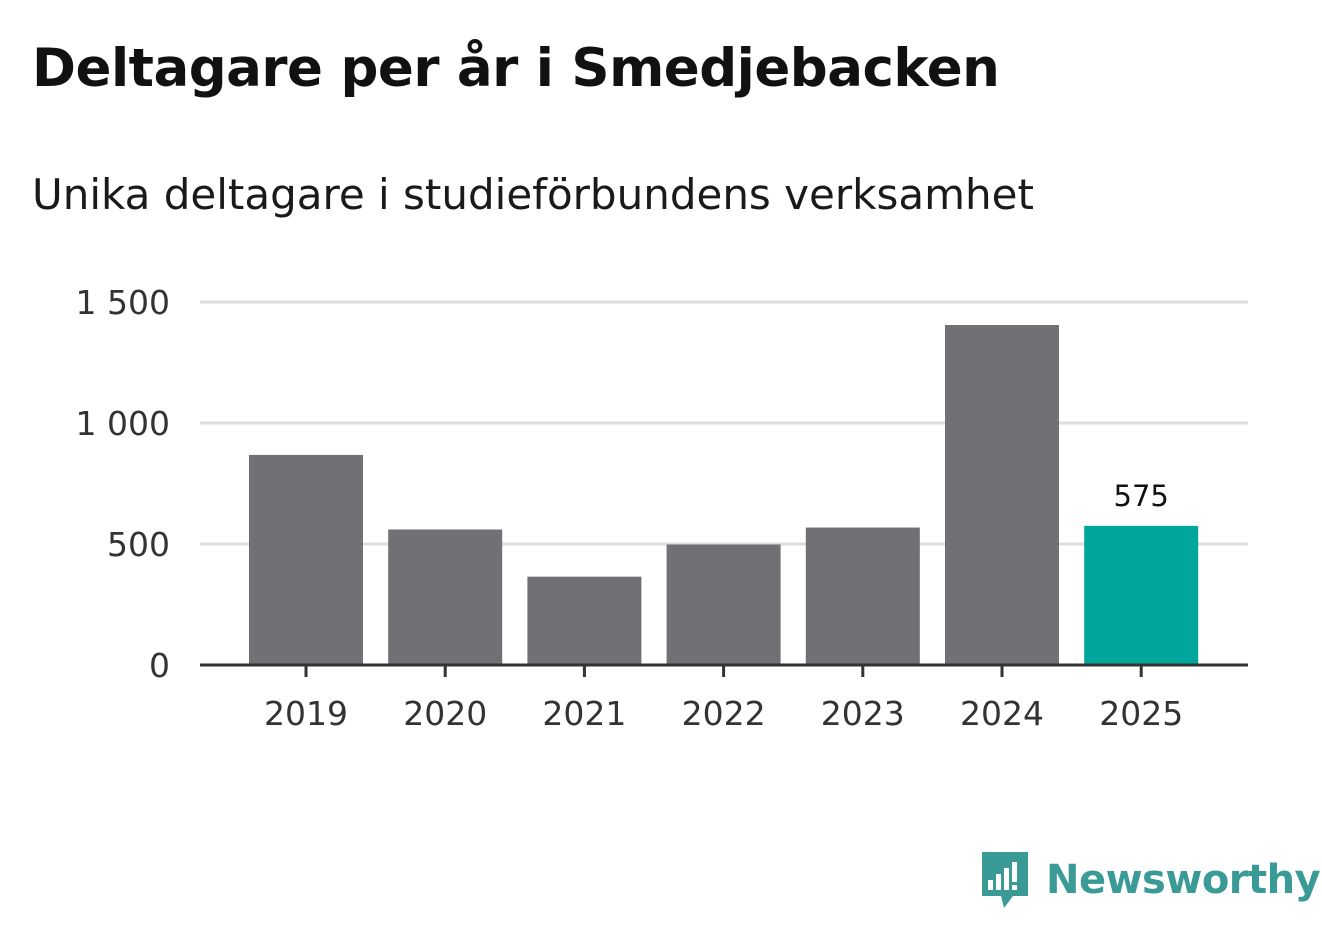  Describe the element at coordinates (1183, 880) in the screenshot. I see `brand-name: Newsworthy` at that location.